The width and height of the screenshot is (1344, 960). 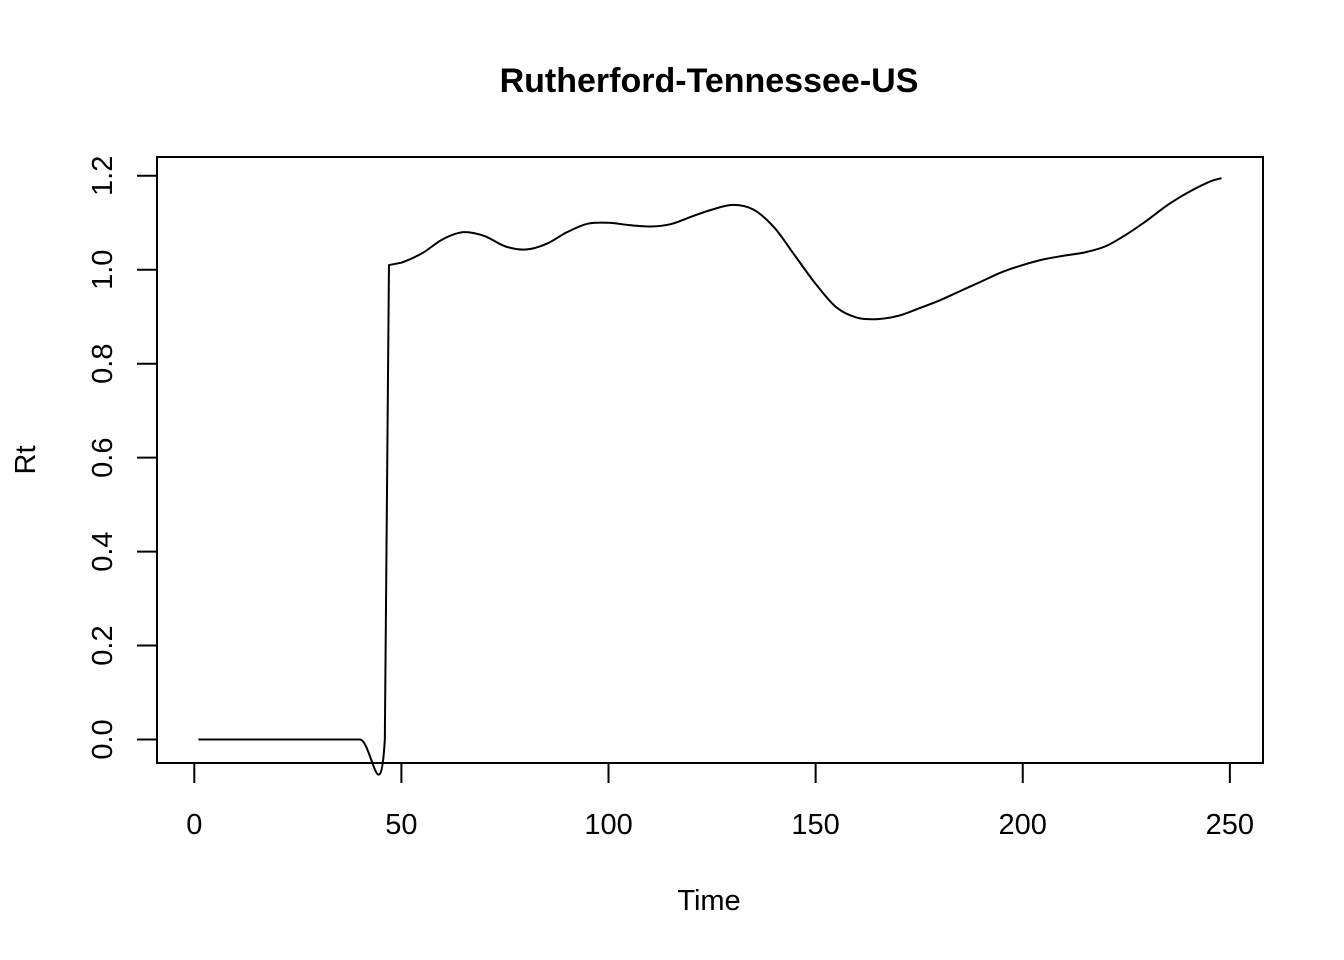 What do you see at coordinates (608, 825) in the screenshot?
I see `x-tick-label: 100` at bounding box center [608, 825].